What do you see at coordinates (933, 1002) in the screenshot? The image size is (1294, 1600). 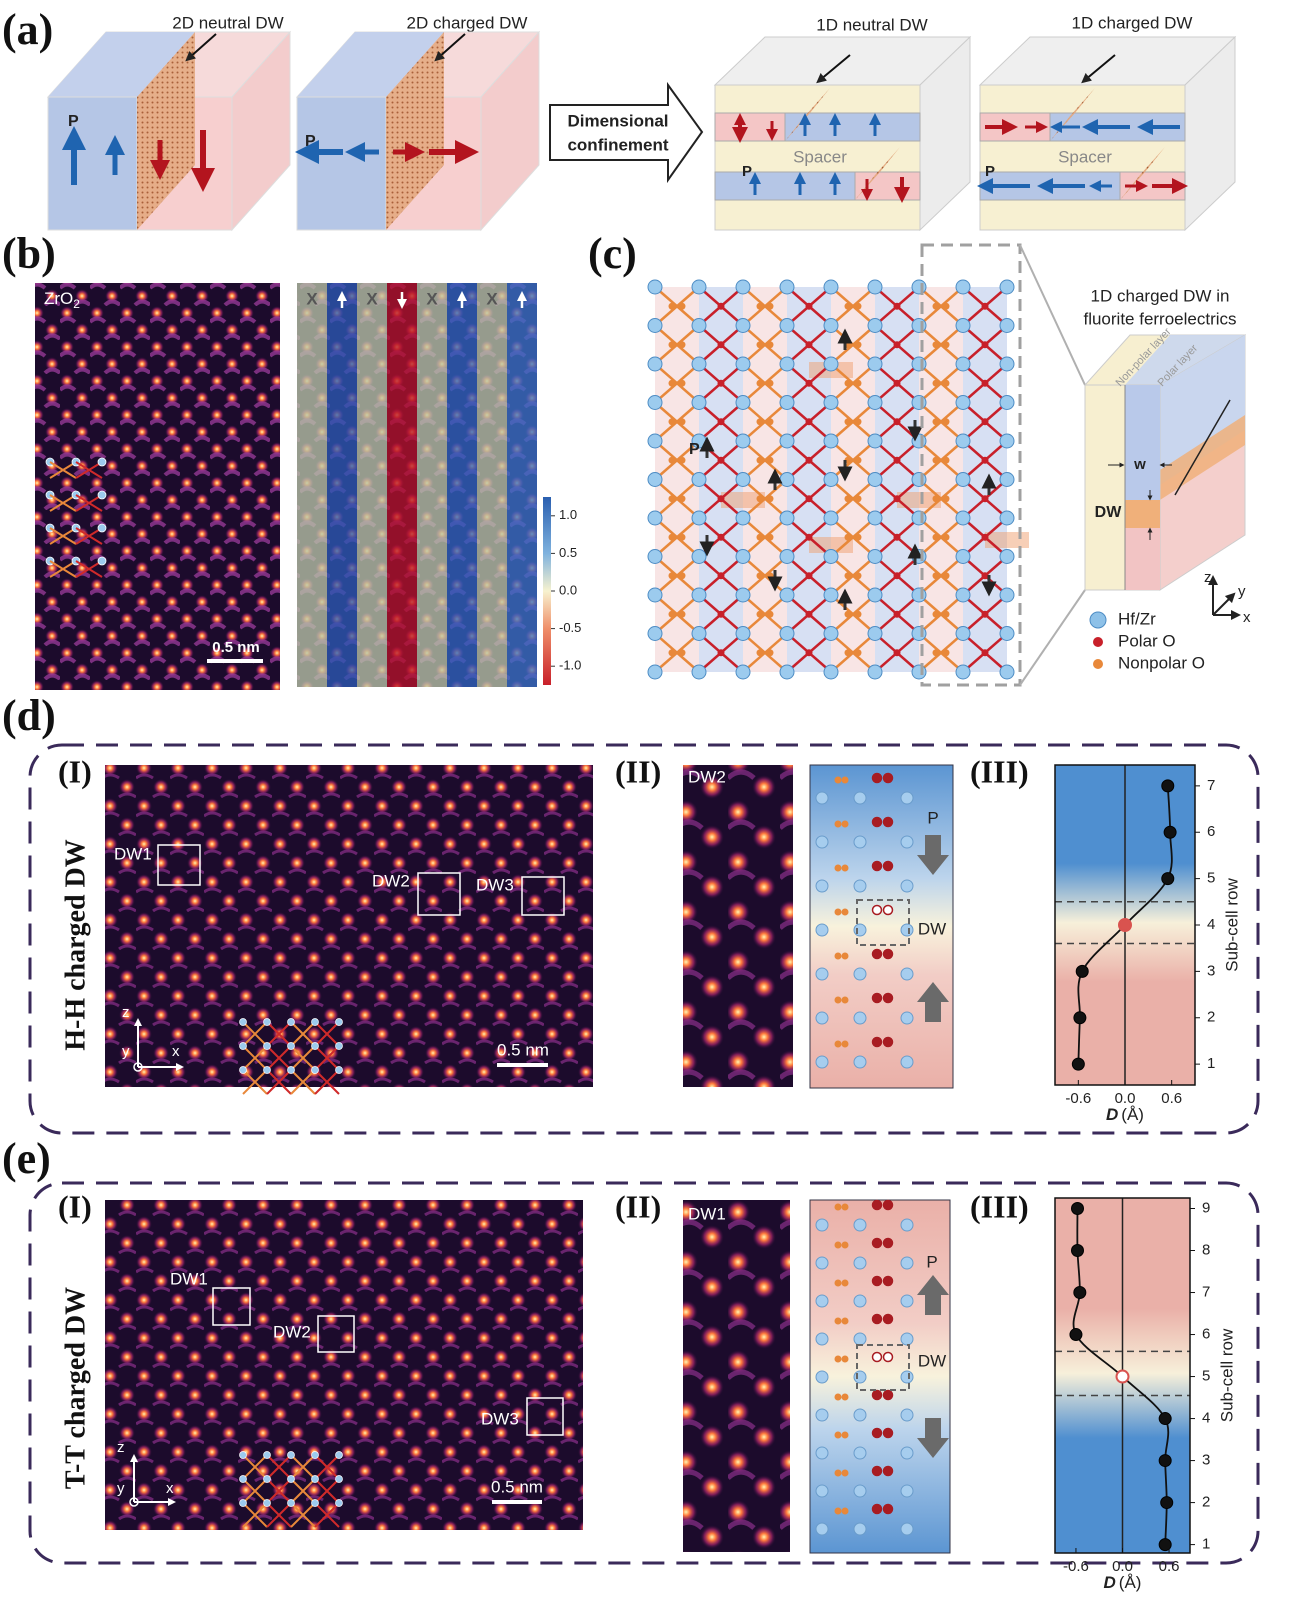 I see `polarization-arrow` at bounding box center [933, 1002].